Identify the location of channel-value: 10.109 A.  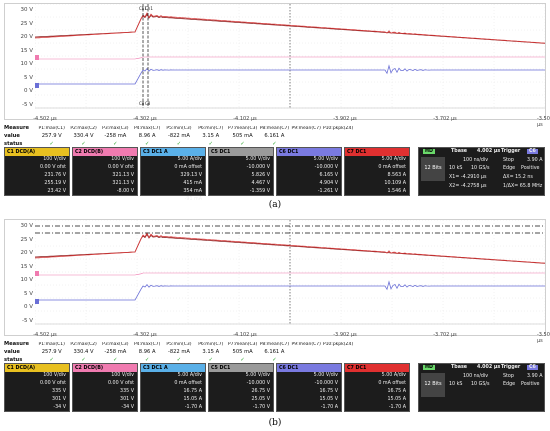
(395, 183).